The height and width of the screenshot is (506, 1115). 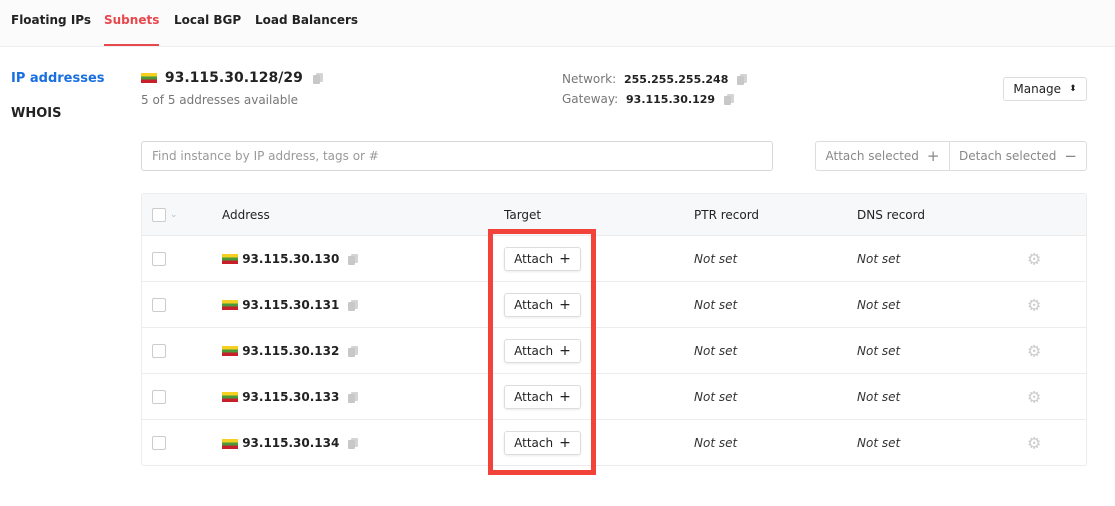 I want to click on address-cell: 93.115.30.131, so click(x=290, y=305).